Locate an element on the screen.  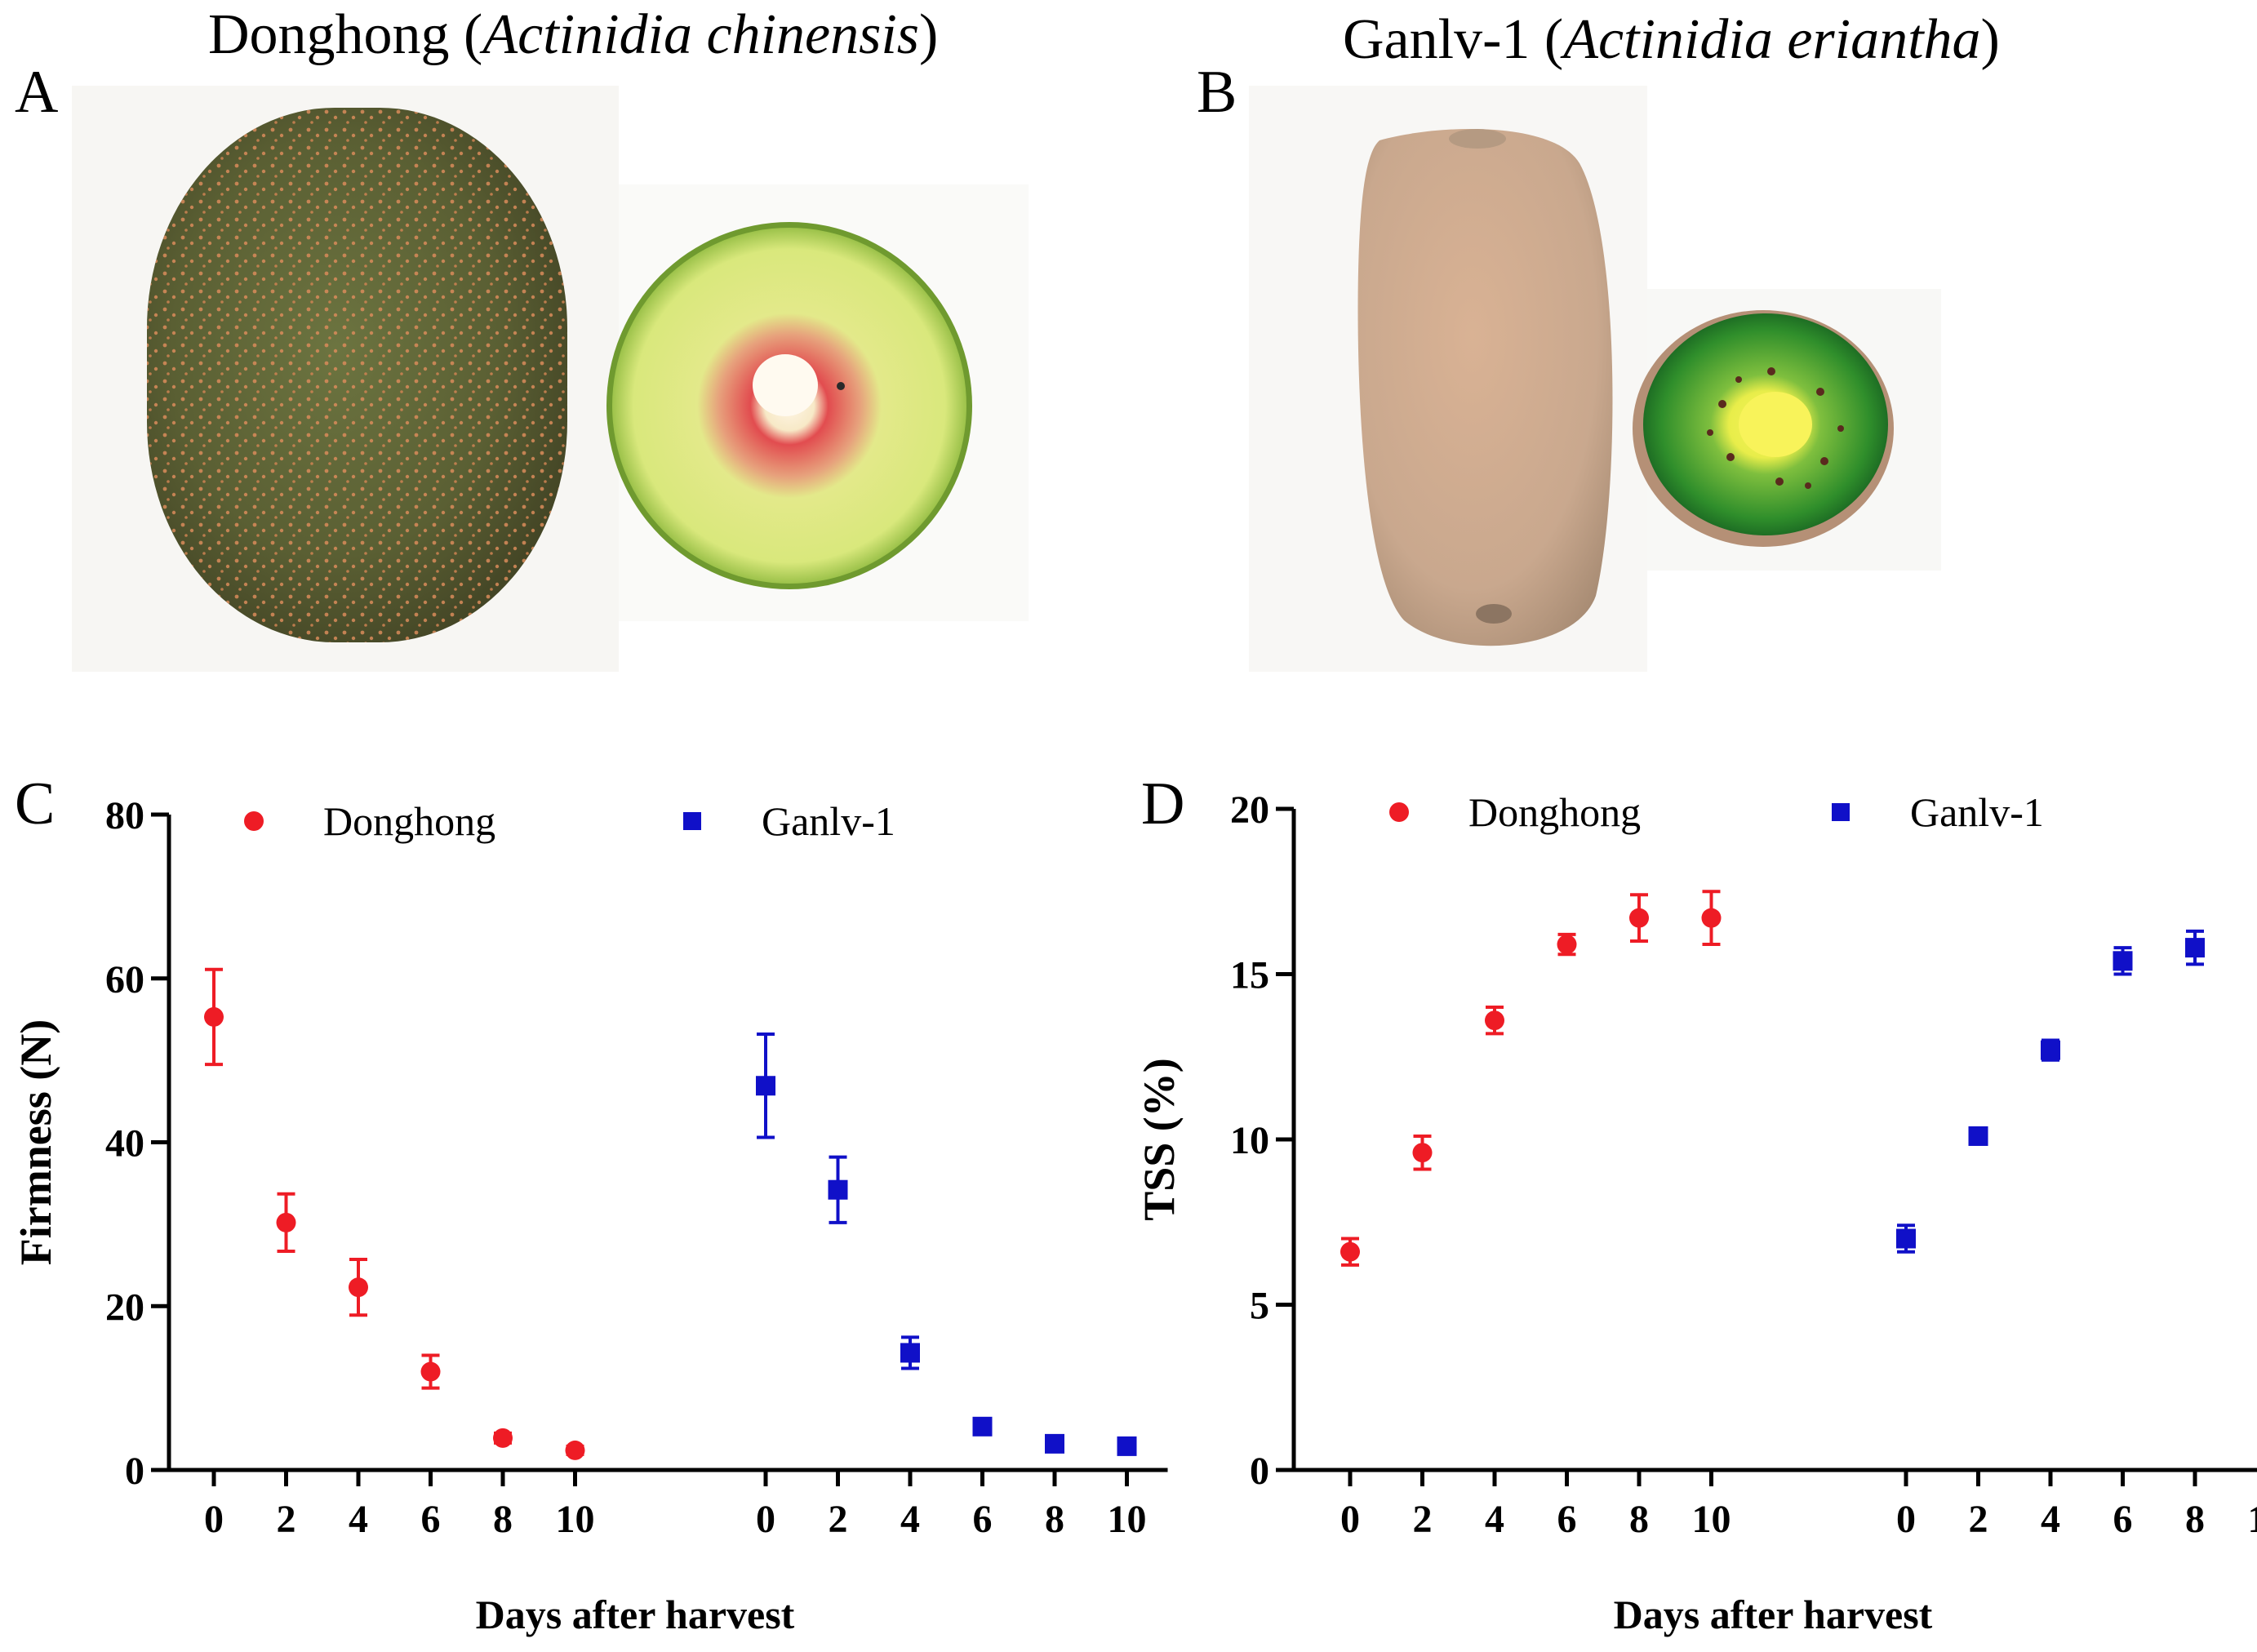
photo-ganlv-section is located at coordinates (1763, 428).